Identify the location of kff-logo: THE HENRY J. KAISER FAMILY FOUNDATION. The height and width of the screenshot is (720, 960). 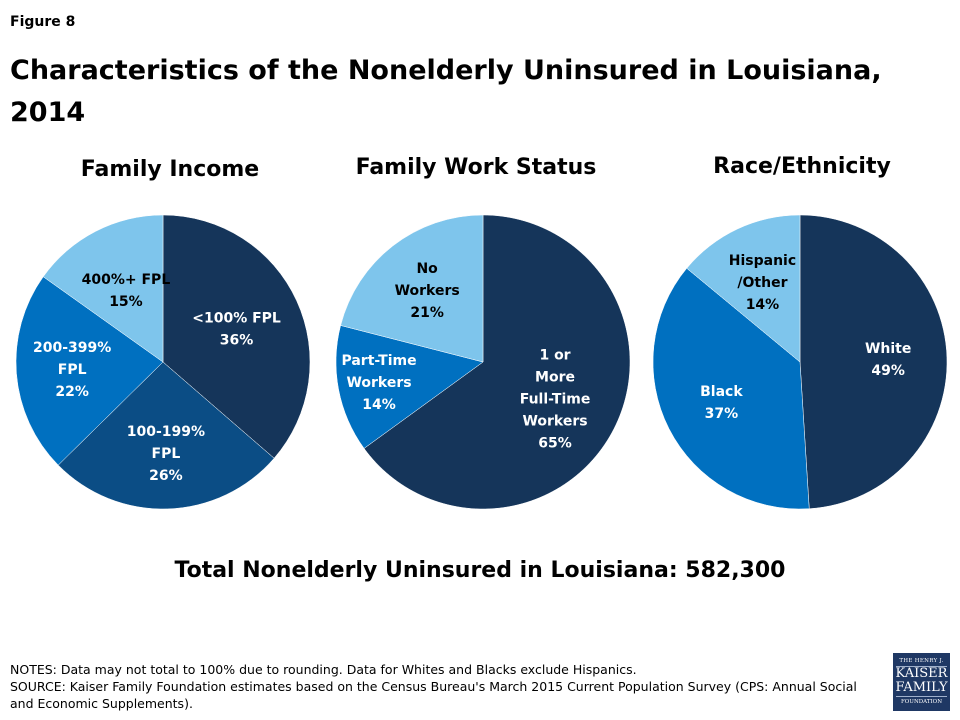
(921, 682).